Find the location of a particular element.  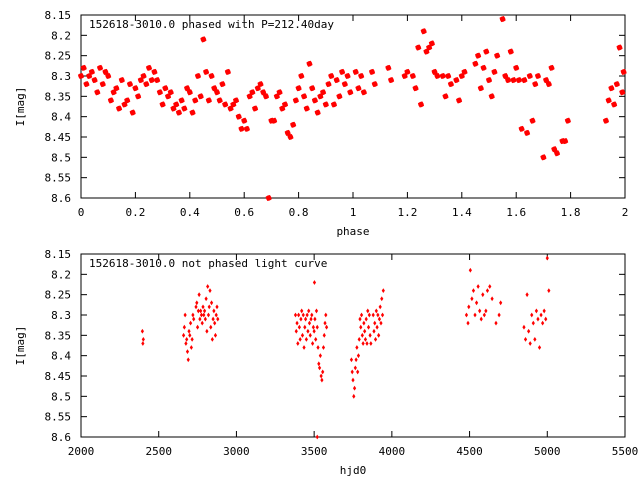

y-tick-label: 8.15 is located at coordinates (58, 254).